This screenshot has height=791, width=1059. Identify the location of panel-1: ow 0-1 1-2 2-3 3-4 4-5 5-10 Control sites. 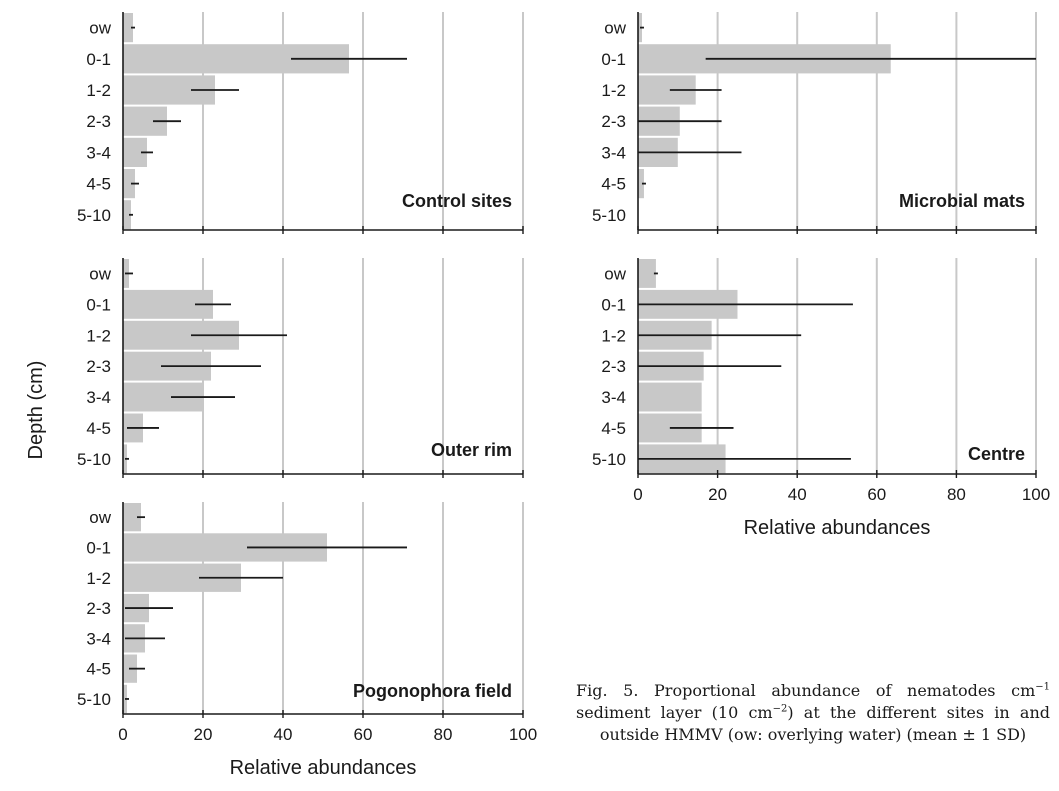
(300, 123).